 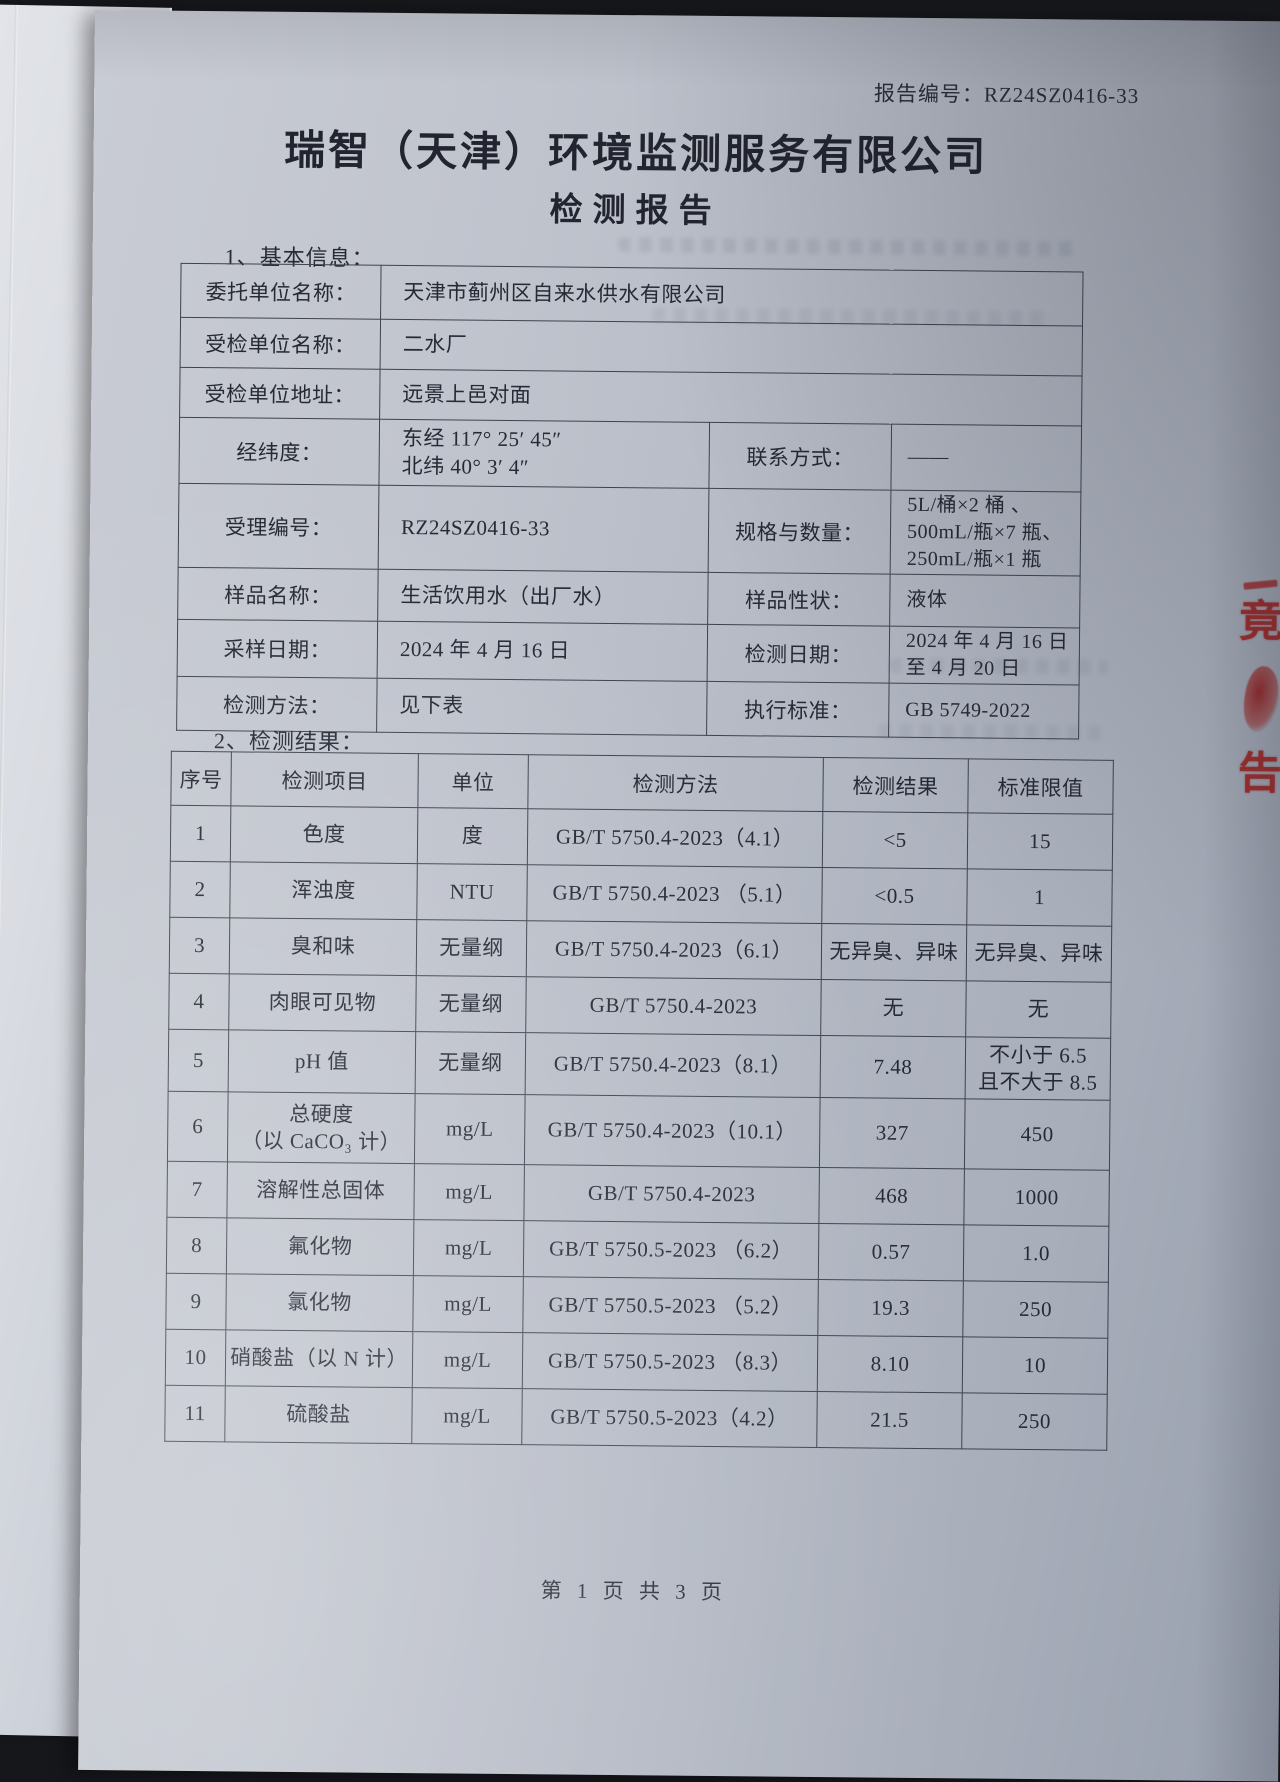 What do you see at coordinates (277, 649) in the screenshot?
I see `basic-info-label: 采样日期：` at bounding box center [277, 649].